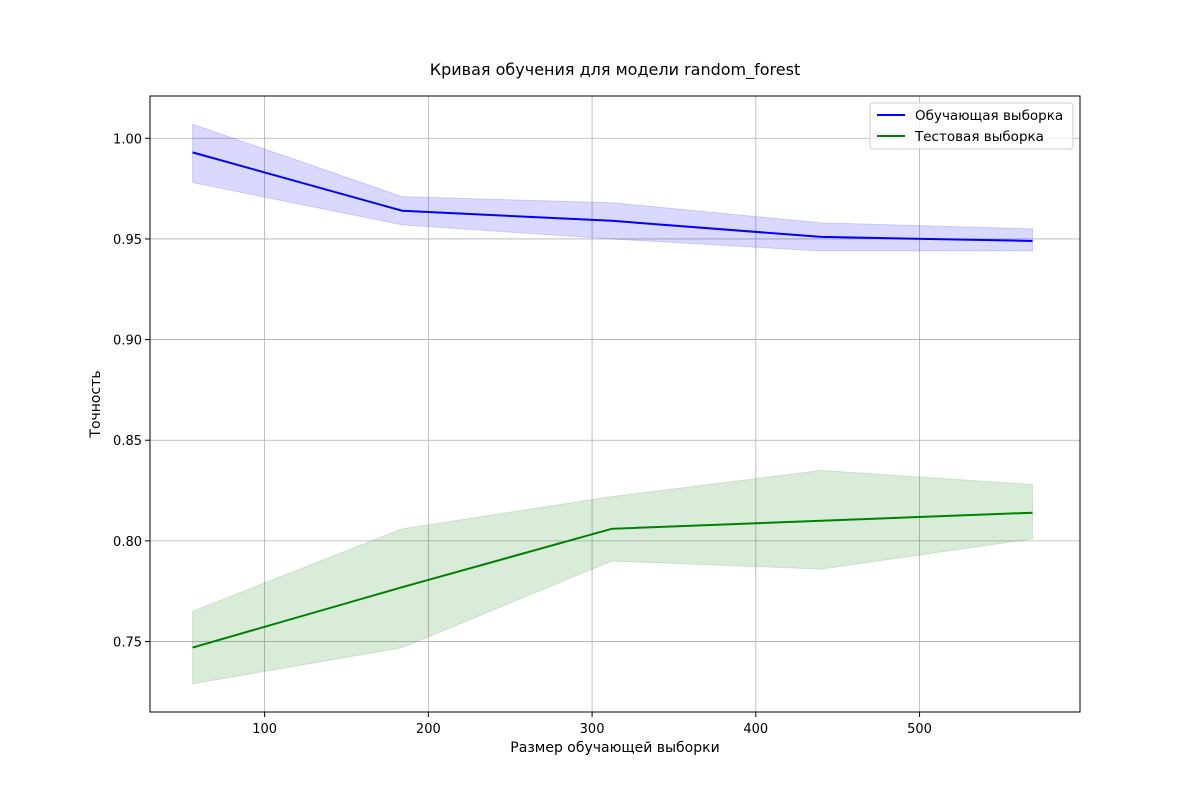 The width and height of the screenshot is (1200, 800). What do you see at coordinates (592, 729) in the screenshot?
I see `x-tick-label: 300` at bounding box center [592, 729].